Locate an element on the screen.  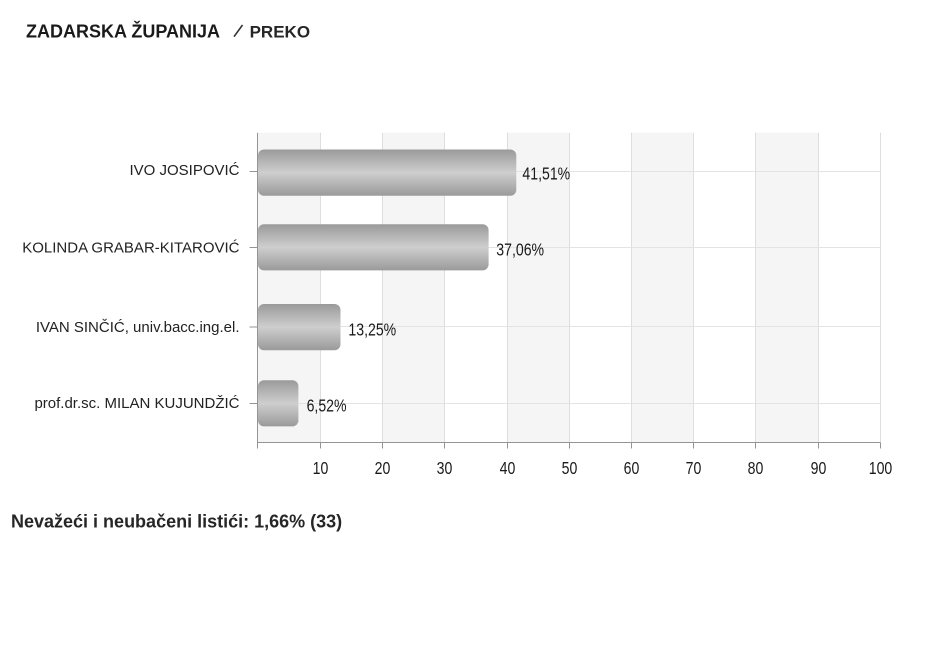
svg-text: 60 is located at coordinates (632, 469).